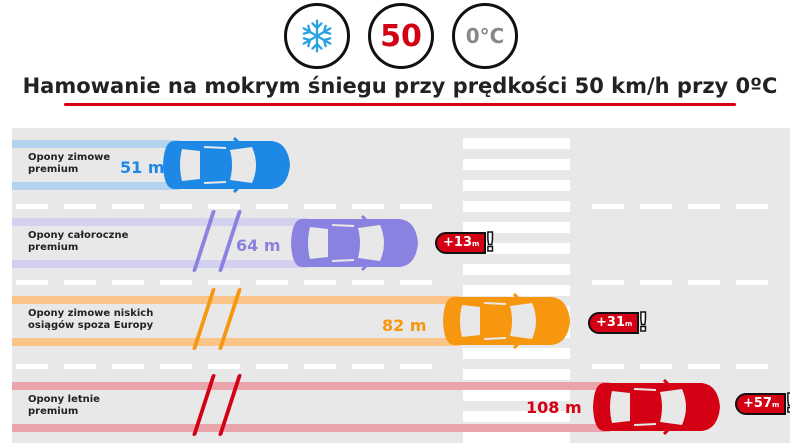 This screenshot has height=443, width=800. What do you see at coordinates (485, 36) in the screenshot?
I see `temperature-badge: 0°C` at bounding box center [485, 36].